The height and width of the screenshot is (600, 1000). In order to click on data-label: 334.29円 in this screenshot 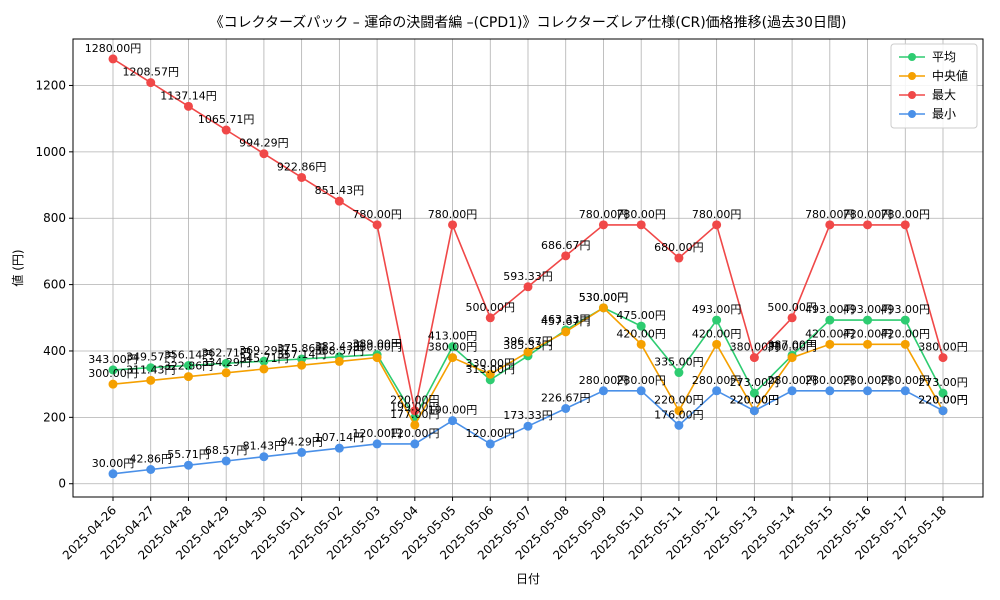, I will do `click(226, 362)`.